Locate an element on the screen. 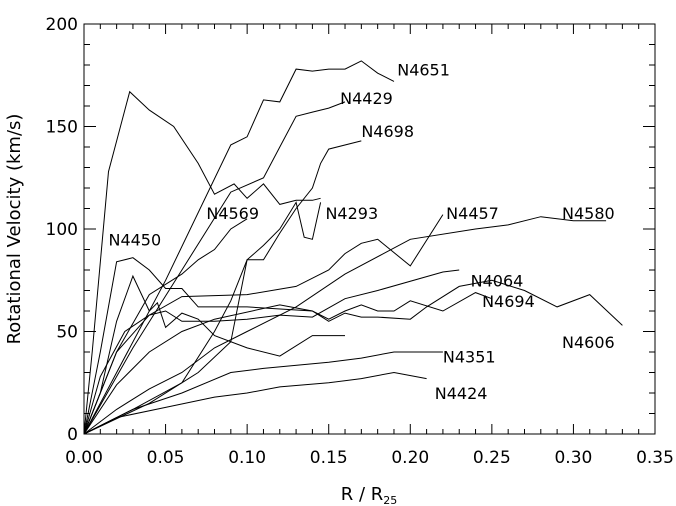 The height and width of the screenshot is (506, 676). curve-label-n4429: N4429 is located at coordinates (366, 98).